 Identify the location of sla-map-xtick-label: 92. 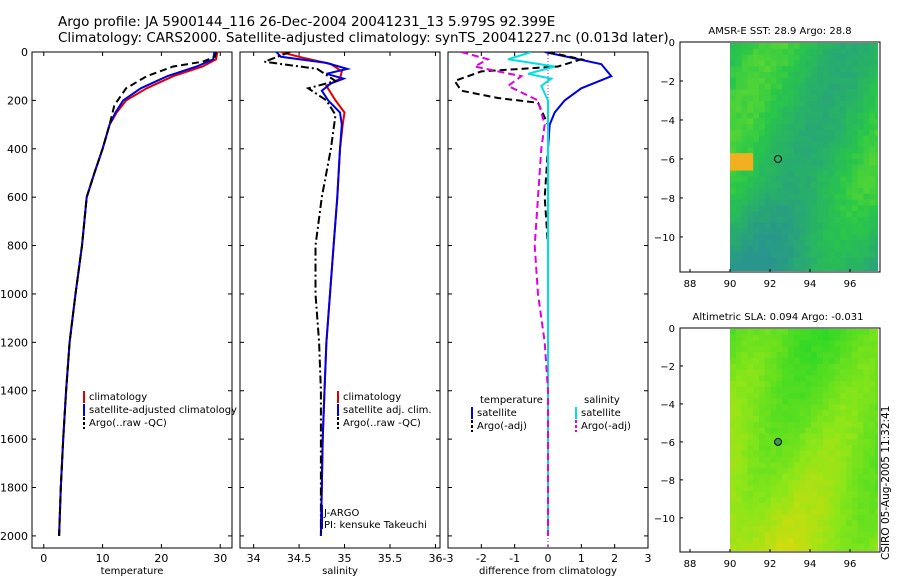
(770, 564).